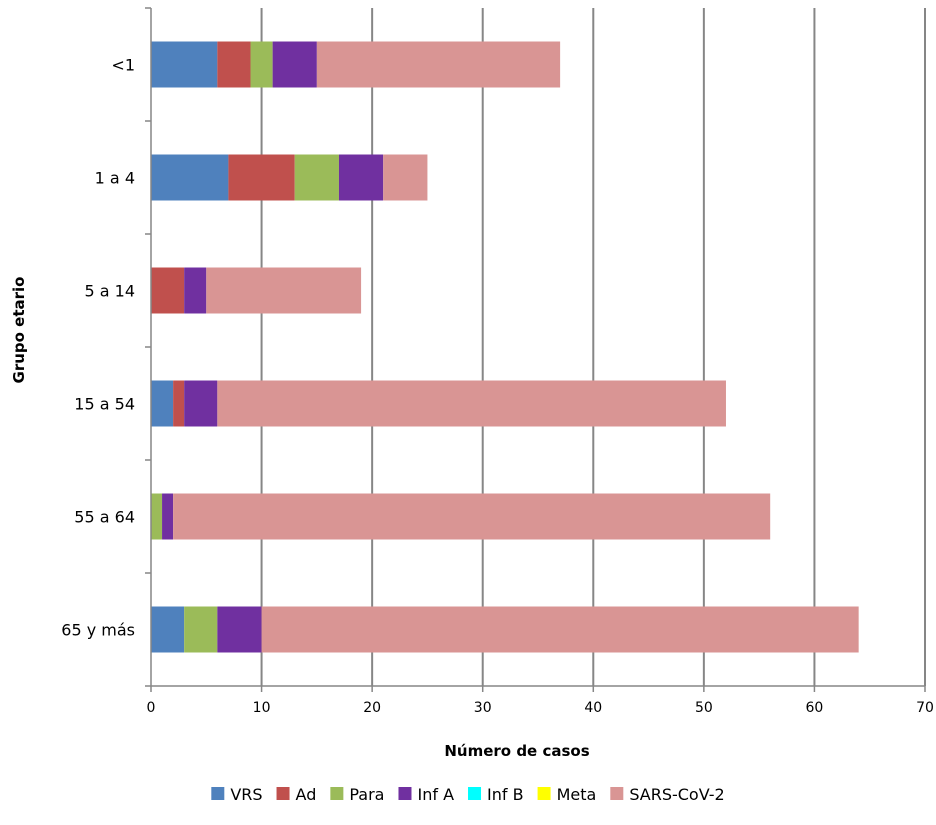 This screenshot has width=936, height=825. Describe the element at coordinates (123, 65) in the screenshot. I see `y-tick-label: <1` at that location.